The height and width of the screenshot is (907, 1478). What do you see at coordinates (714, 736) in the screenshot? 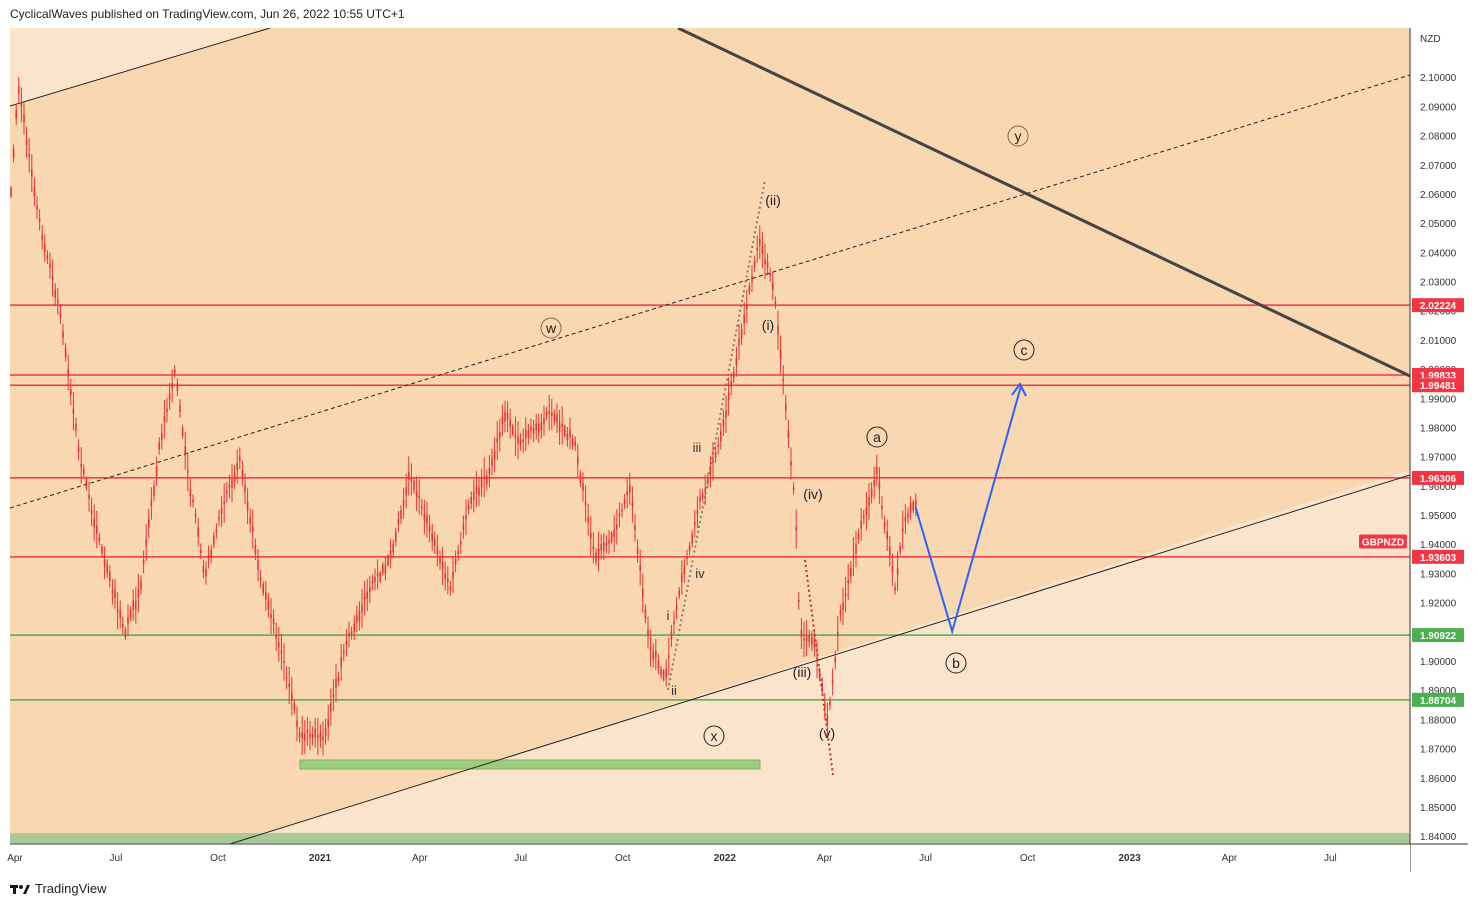
I see `wave-label-x: x` at bounding box center [714, 736].